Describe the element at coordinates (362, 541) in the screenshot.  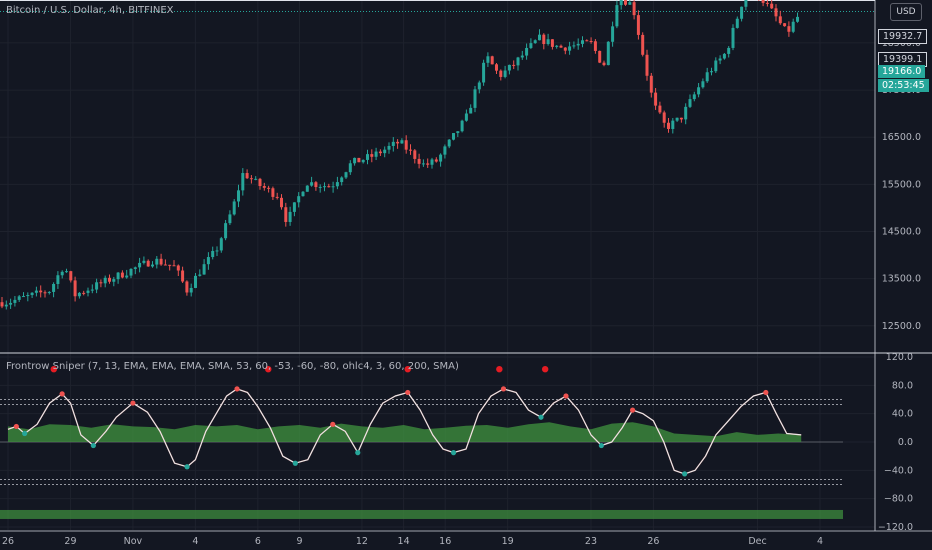
I see `time-tick-label: 12` at that location.